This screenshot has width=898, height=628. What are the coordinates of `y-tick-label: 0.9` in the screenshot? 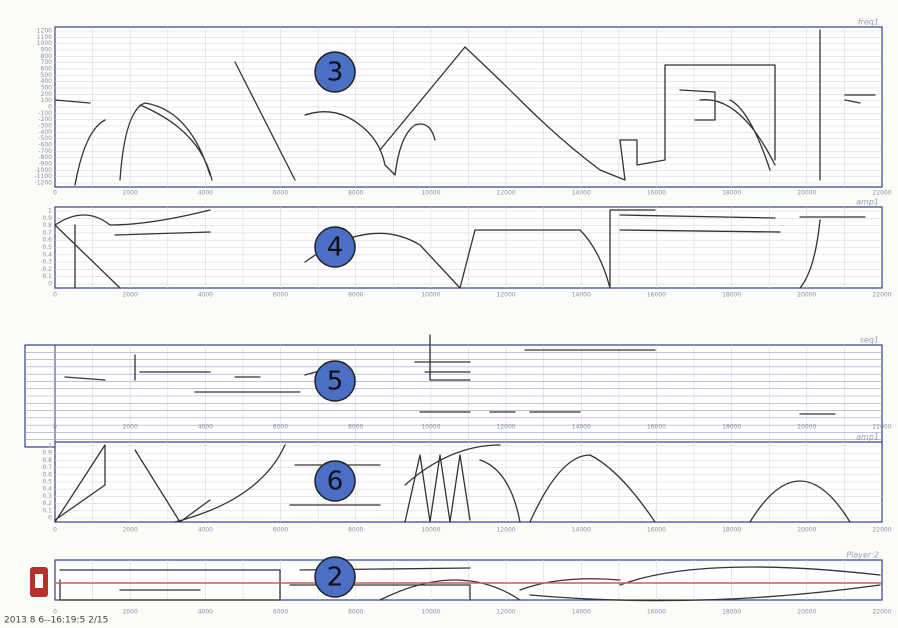 It's located at (47, 218).